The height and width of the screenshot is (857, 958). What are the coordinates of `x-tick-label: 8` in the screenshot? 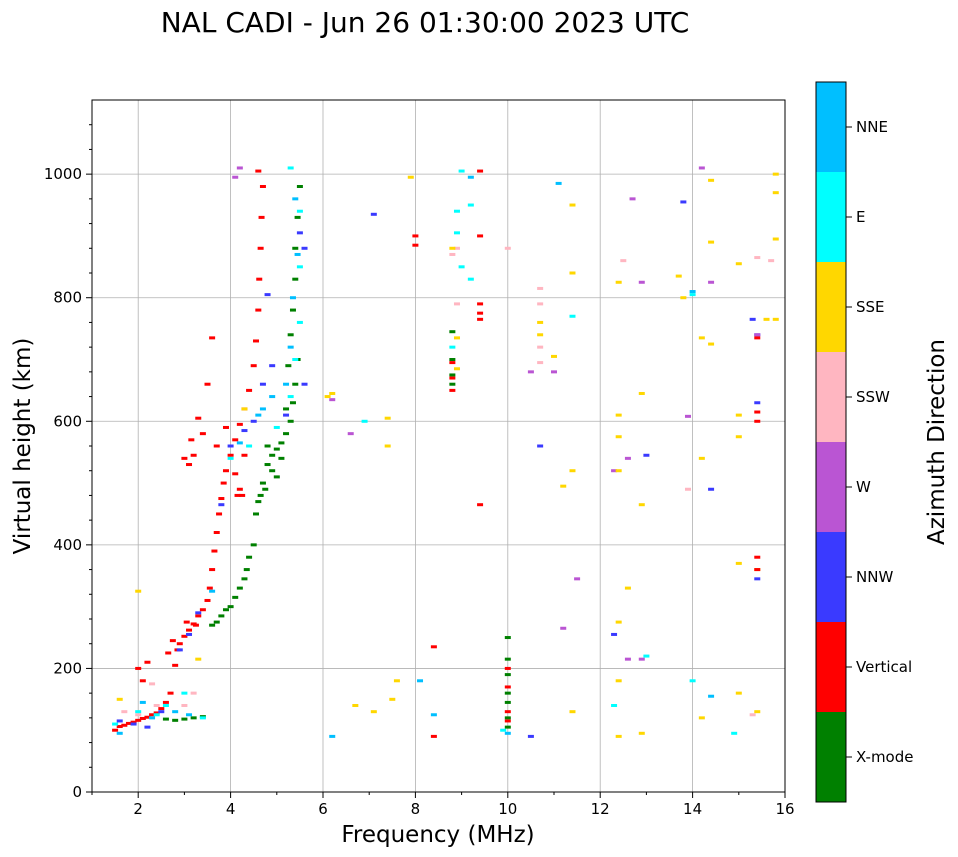 It's located at (416, 809).